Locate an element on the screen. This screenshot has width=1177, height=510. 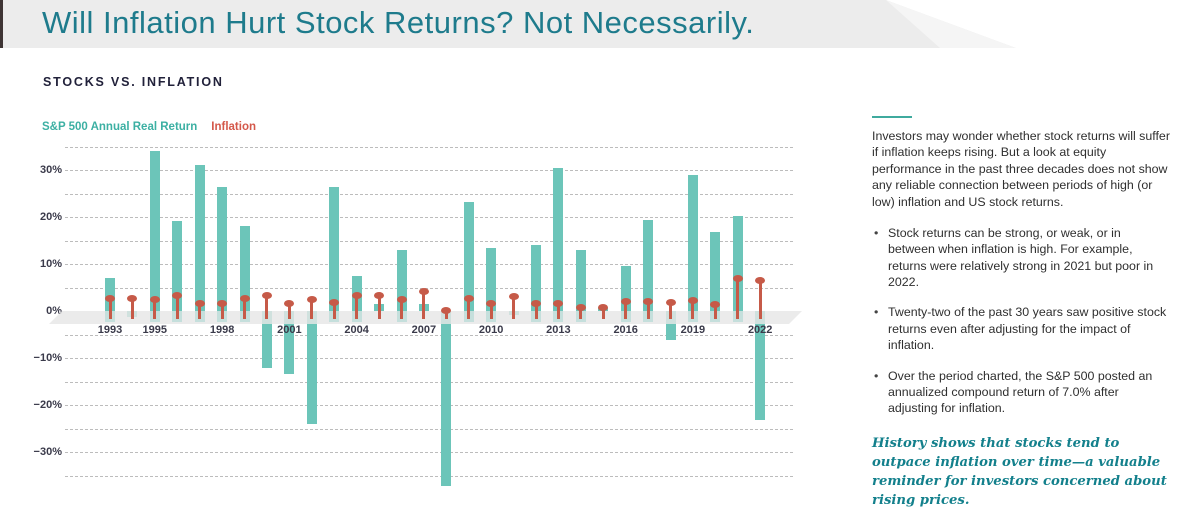
bar-2004 is located at coordinates (356, 293).